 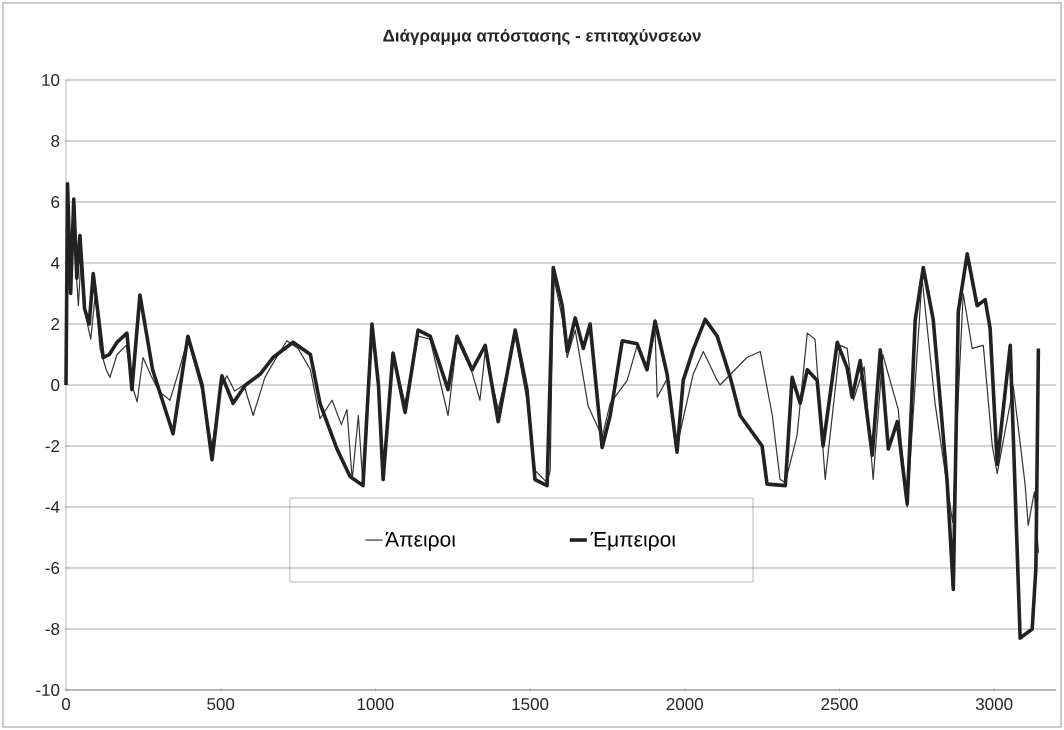 I want to click on y-tick-label: -4, so click(x=52, y=507).